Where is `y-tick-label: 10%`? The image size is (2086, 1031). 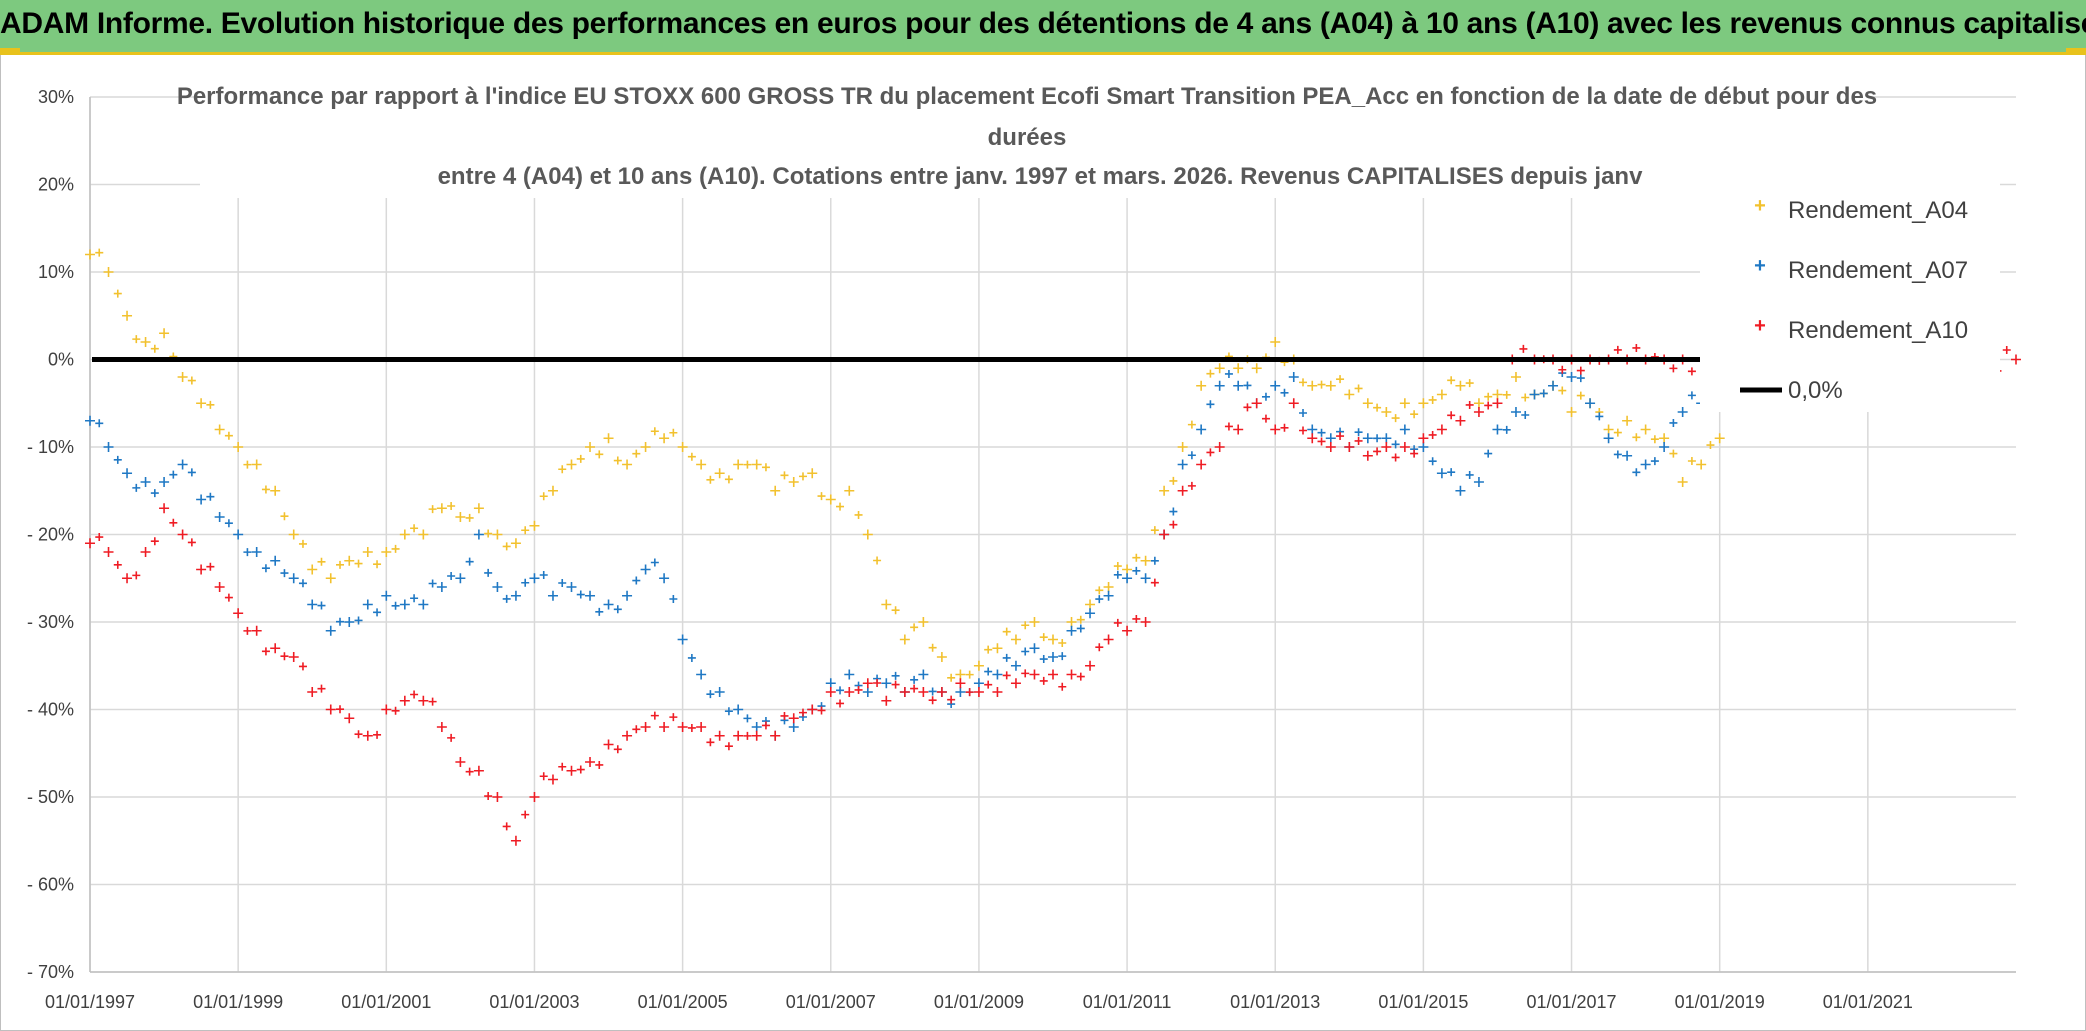
y-tick-label: 10% is located at coordinates (56, 272).